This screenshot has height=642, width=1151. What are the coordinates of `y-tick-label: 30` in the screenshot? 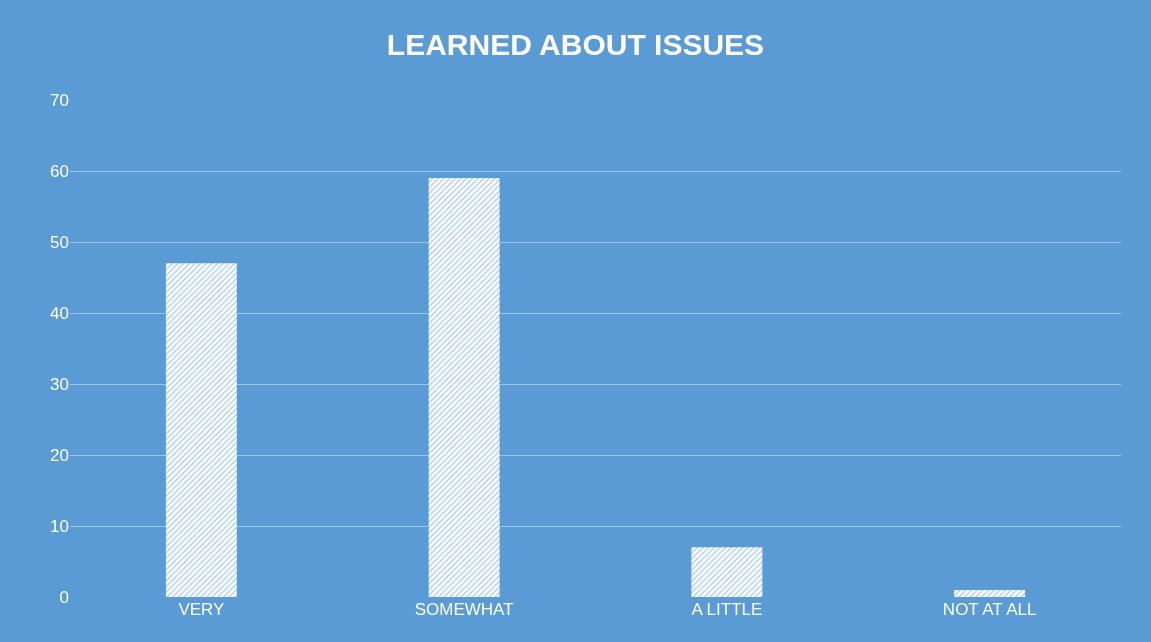 It's located at (59, 384).